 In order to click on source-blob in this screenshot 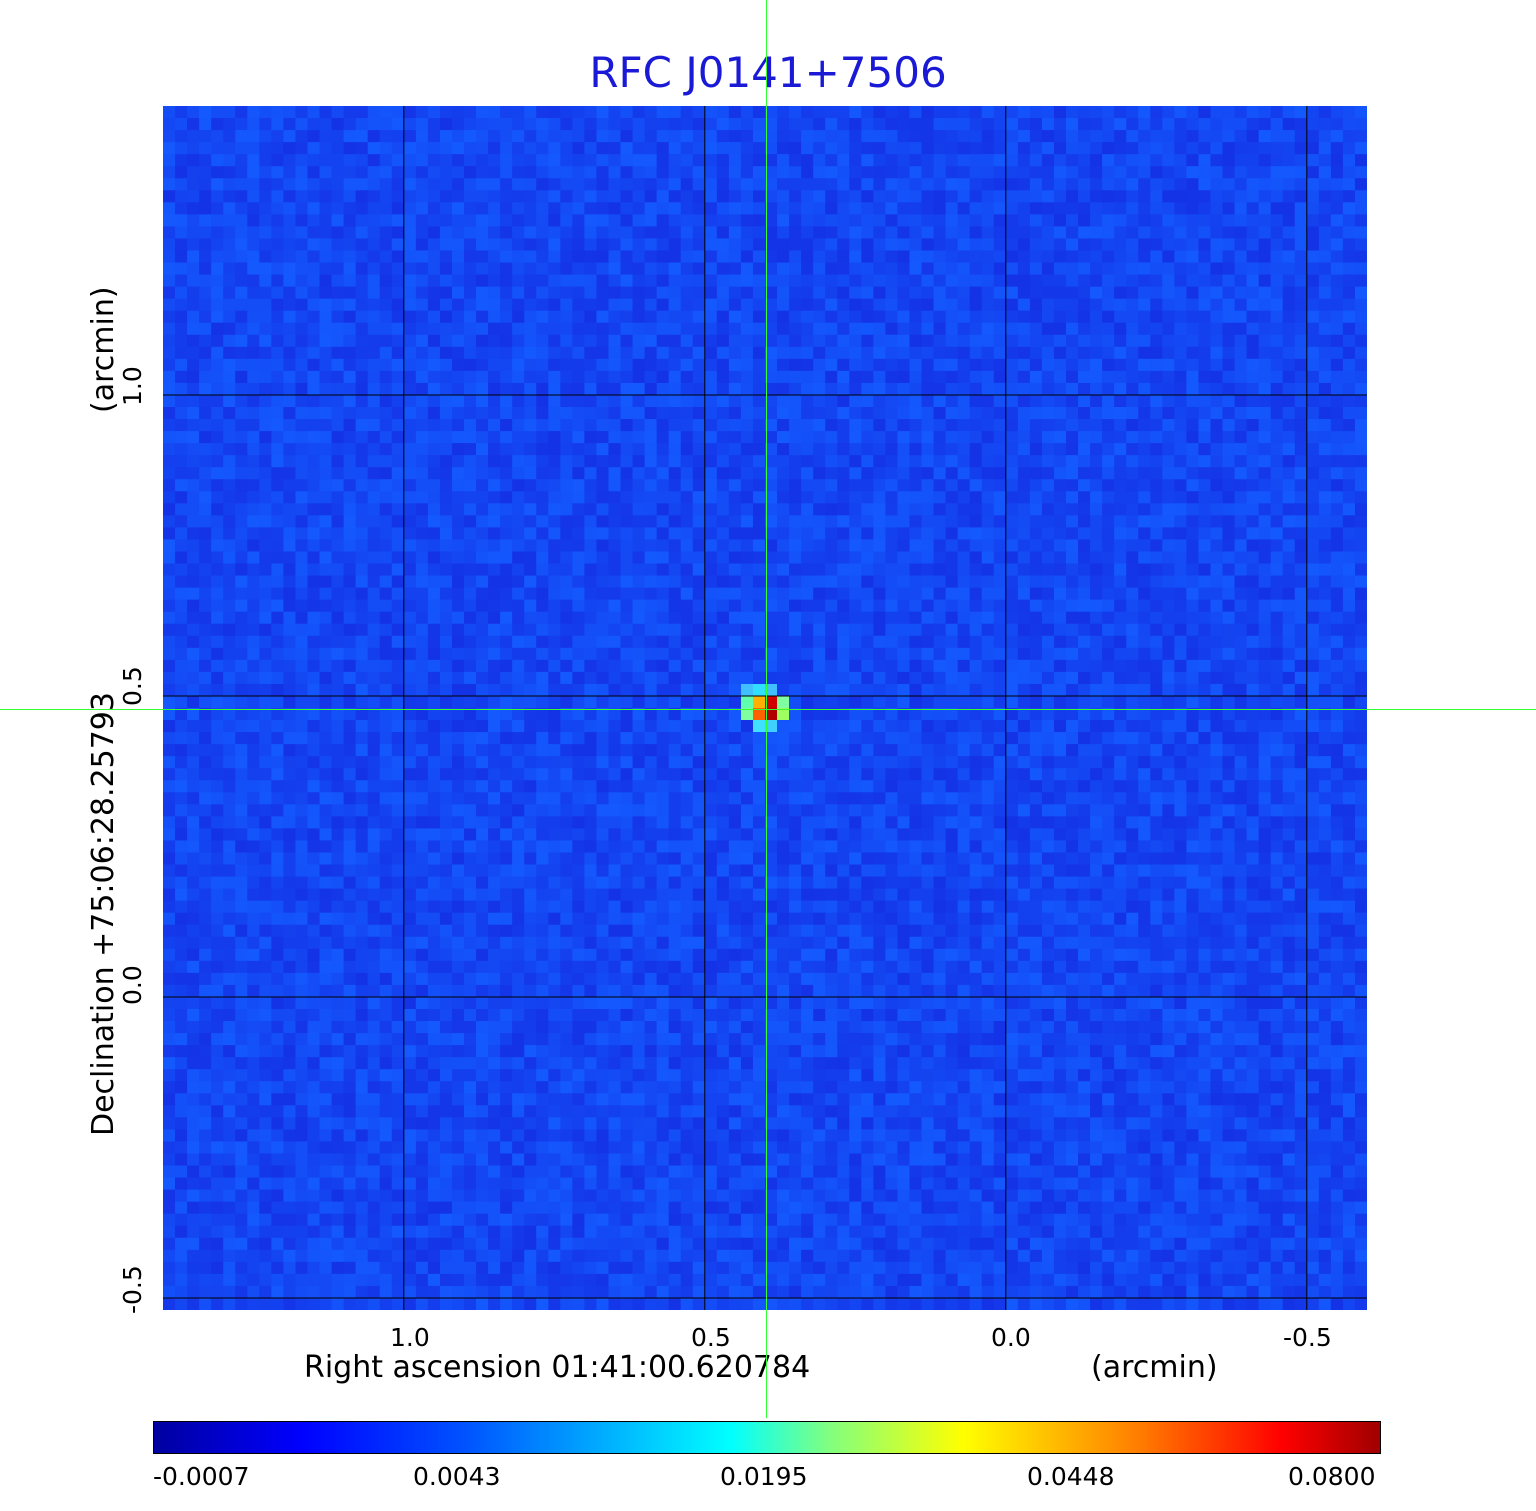, I will do `click(765, 708)`.